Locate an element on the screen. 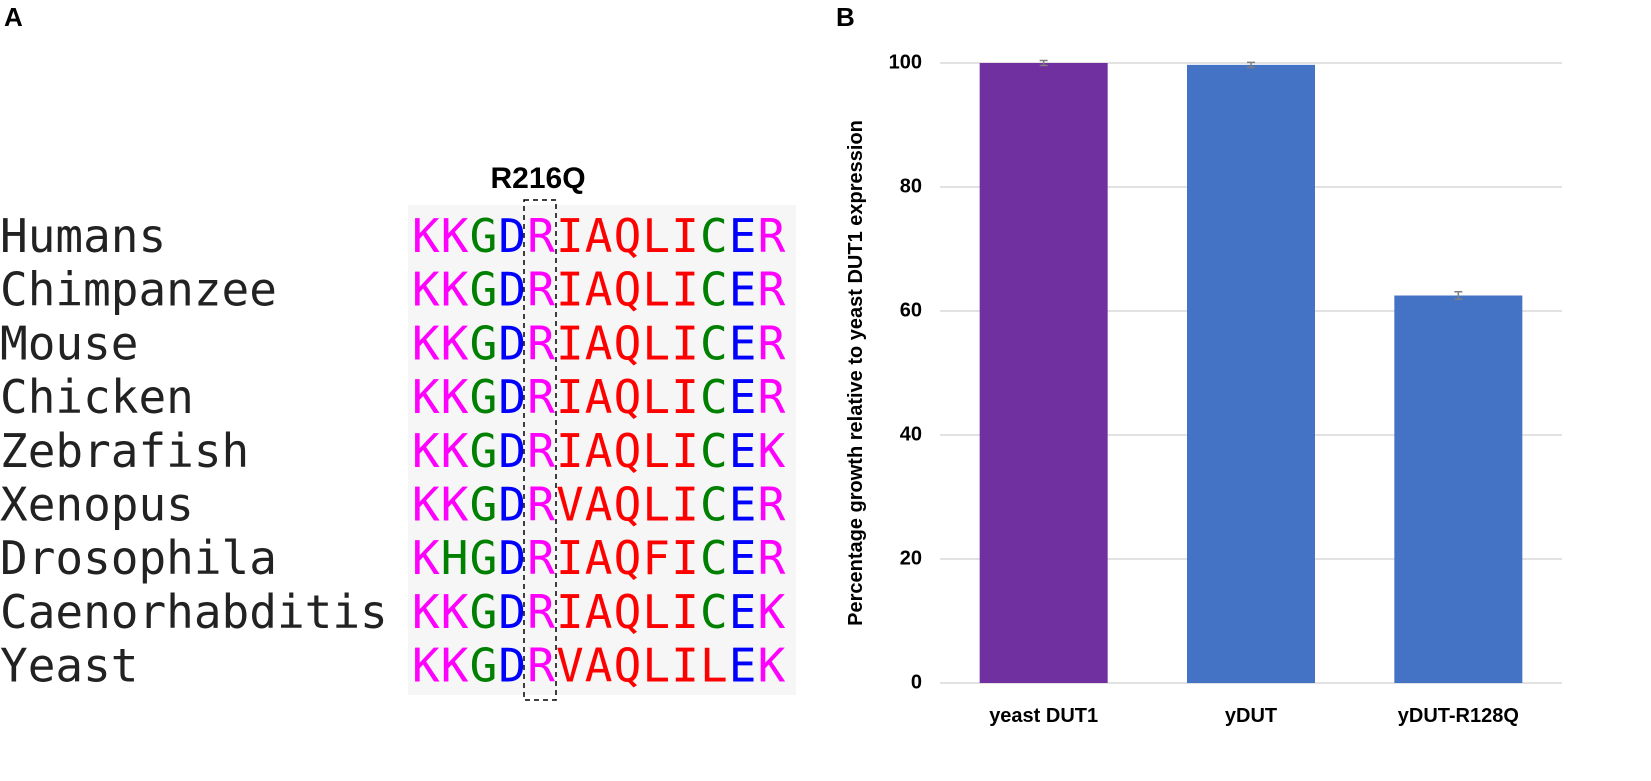 The height and width of the screenshot is (781, 1651). y-tick-label: 100 is located at coordinates (905, 62).